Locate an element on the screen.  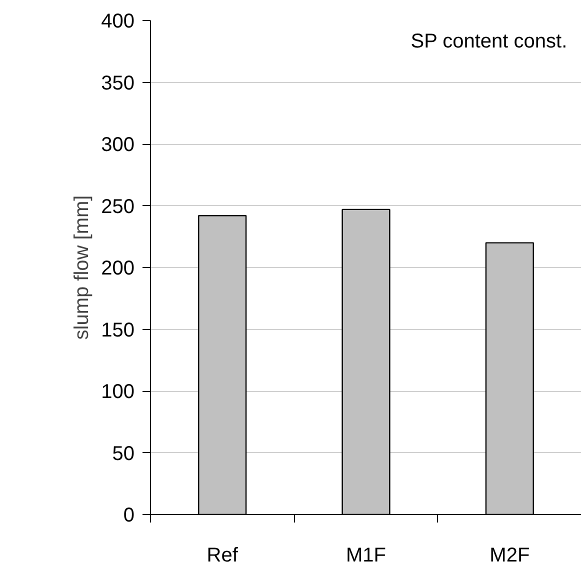
x-tick-label: Ref is located at coordinates (222, 555).